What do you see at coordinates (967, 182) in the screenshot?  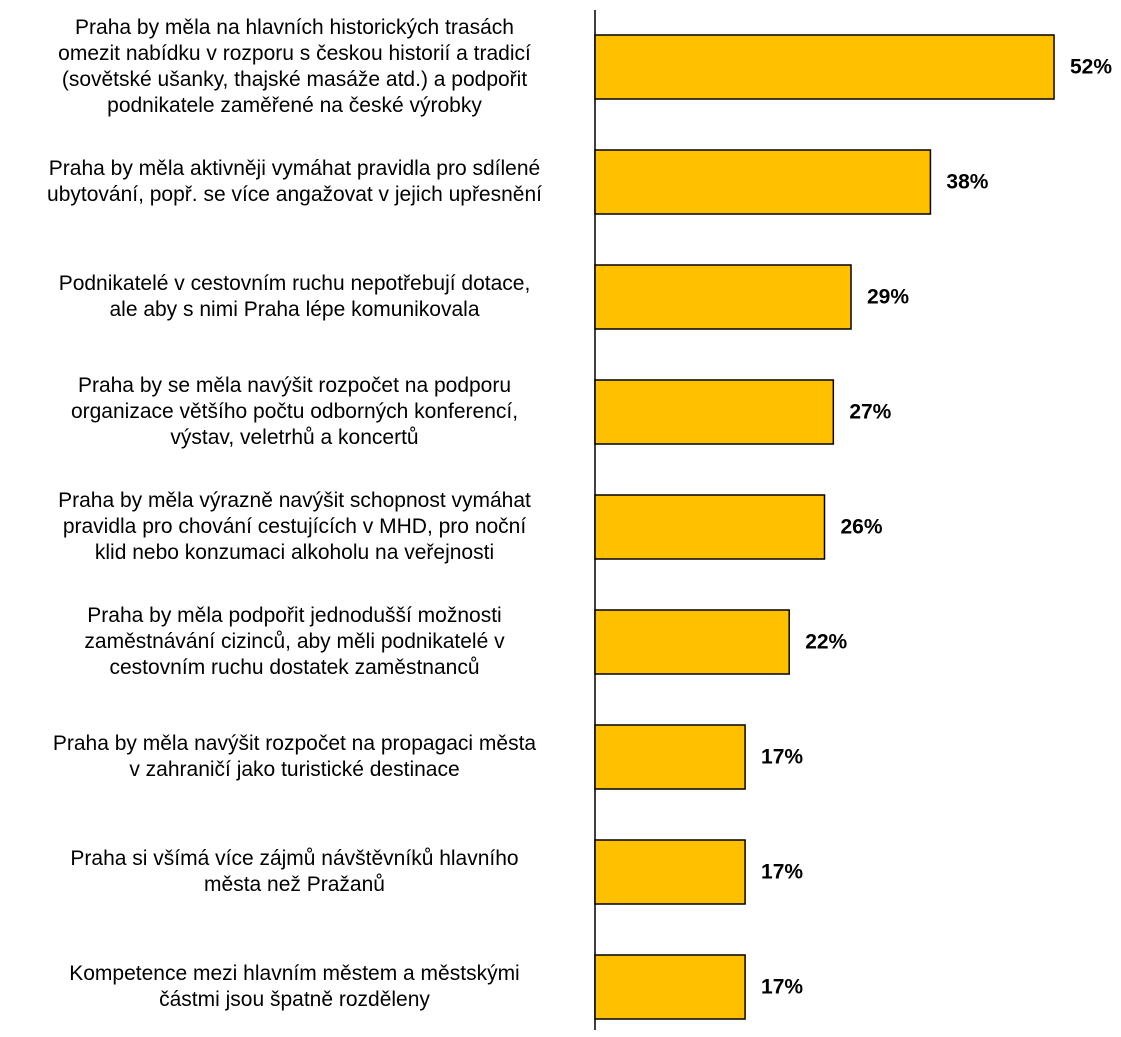 I see `data-label: 38%` at bounding box center [967, 182].